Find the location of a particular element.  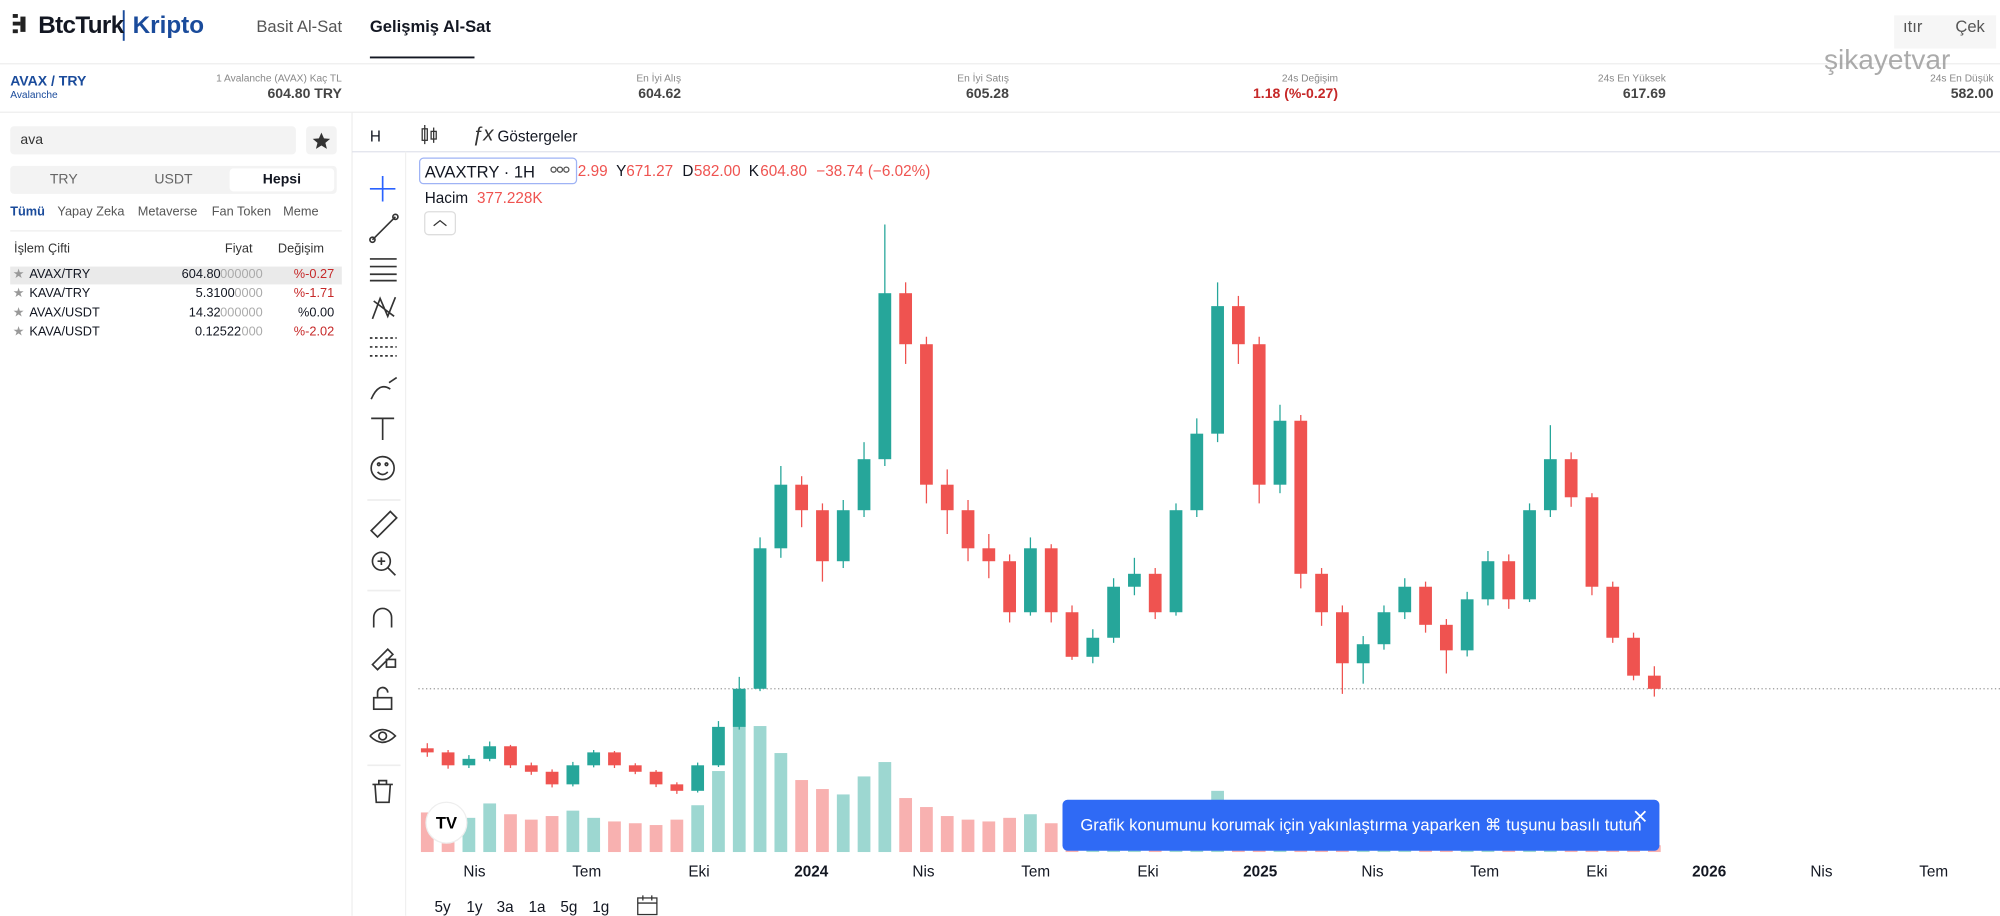

nav-link: Basit Al-Sat is located at coordinates (299, 26).